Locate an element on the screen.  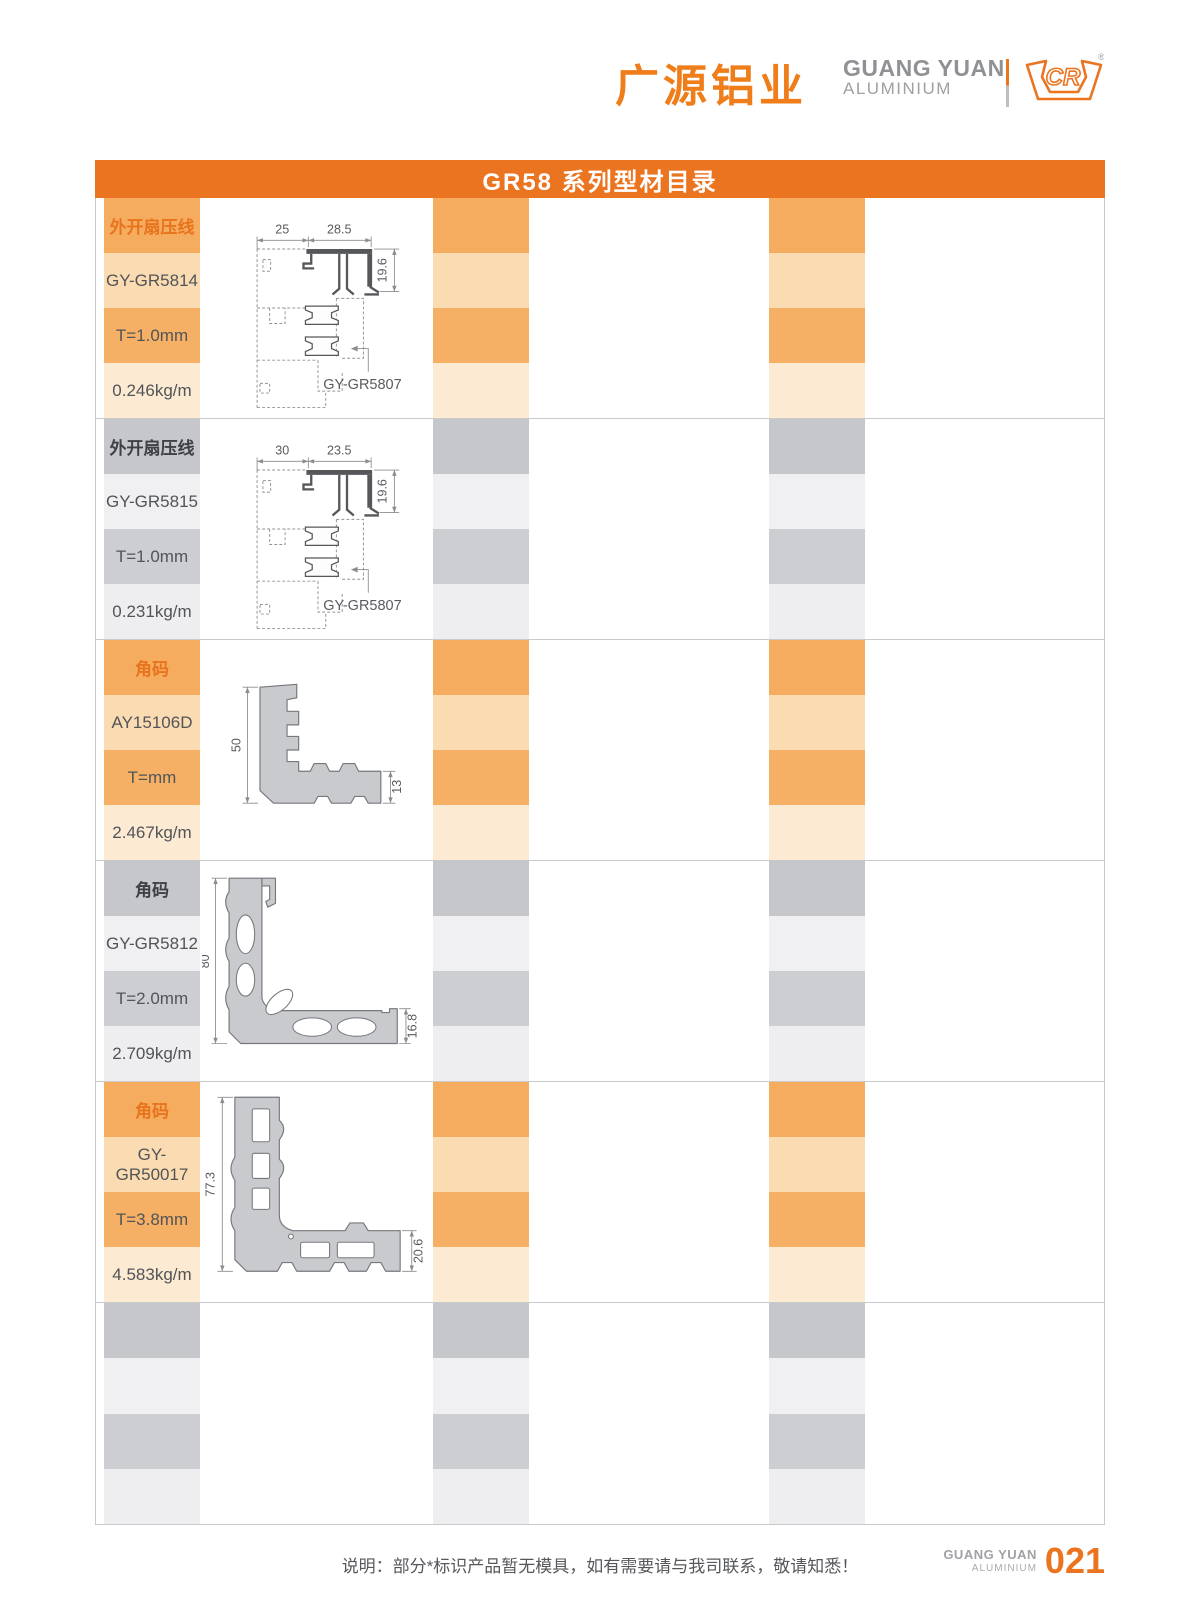
page-number: 021 is located at coordinates (1074, 1560).